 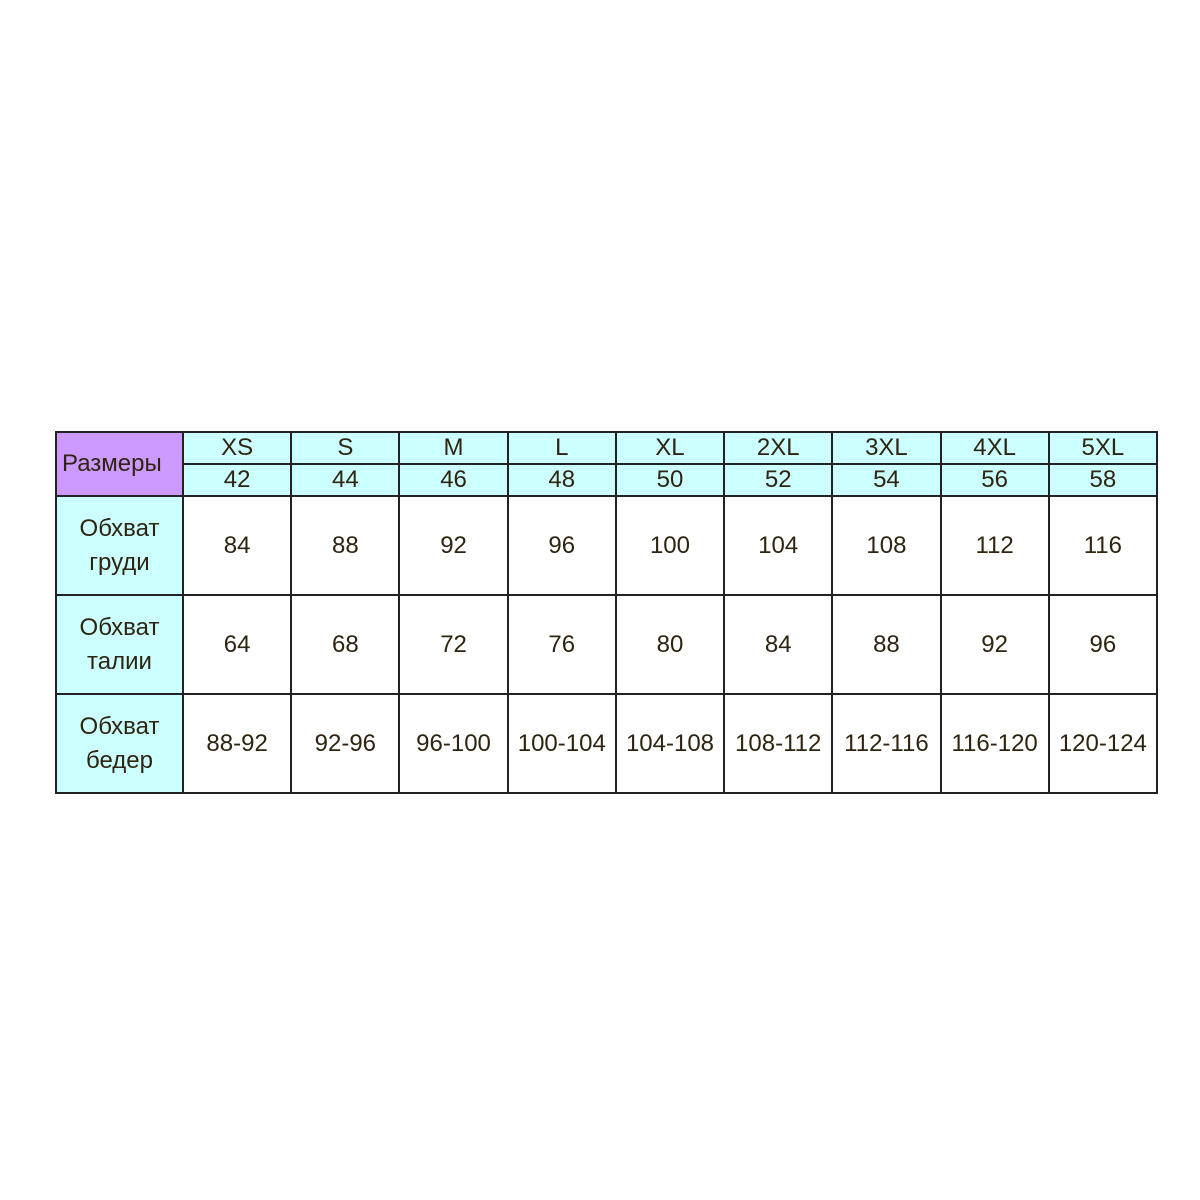 I want to click on ru-size-header: 56, so click(x=994, y=480).